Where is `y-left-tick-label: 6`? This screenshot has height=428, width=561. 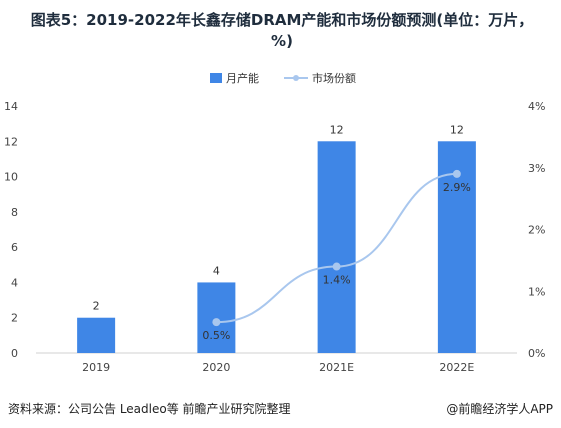 y-left-tick-label: 6 is located at coordinates (14, 247).